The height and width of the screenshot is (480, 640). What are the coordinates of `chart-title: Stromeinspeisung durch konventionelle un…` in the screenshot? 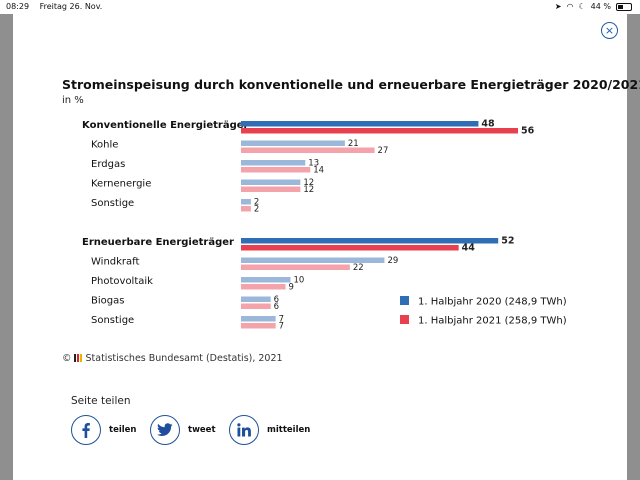 It's located at (351, 84).